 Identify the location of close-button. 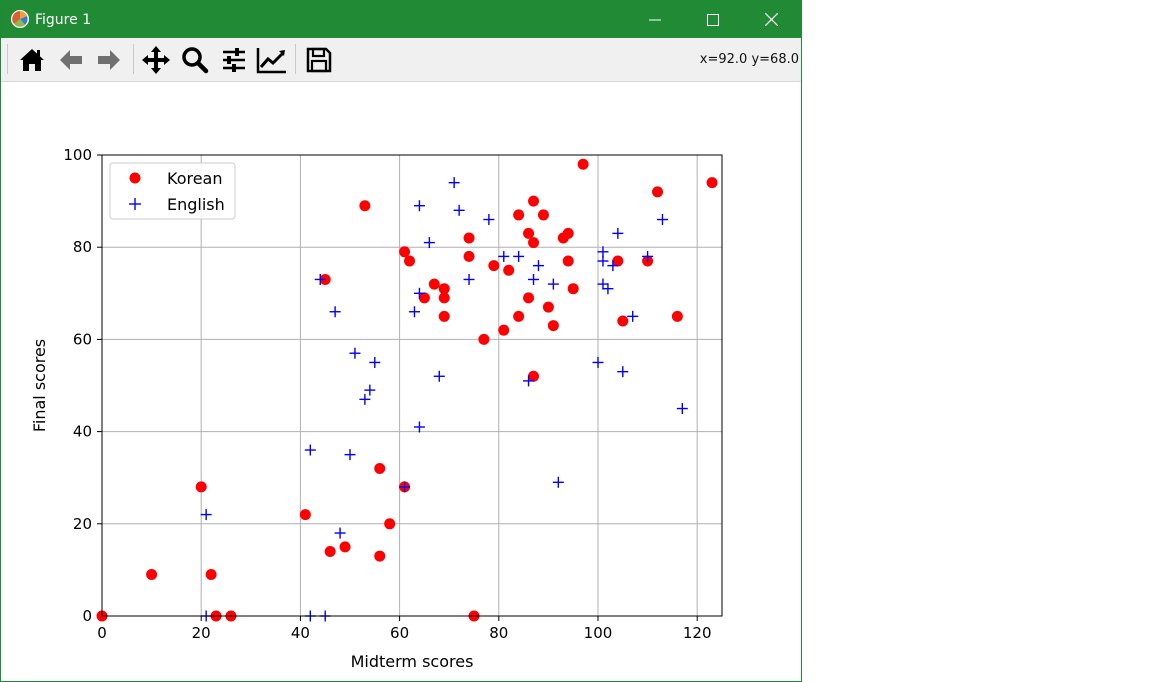
(771, 19).